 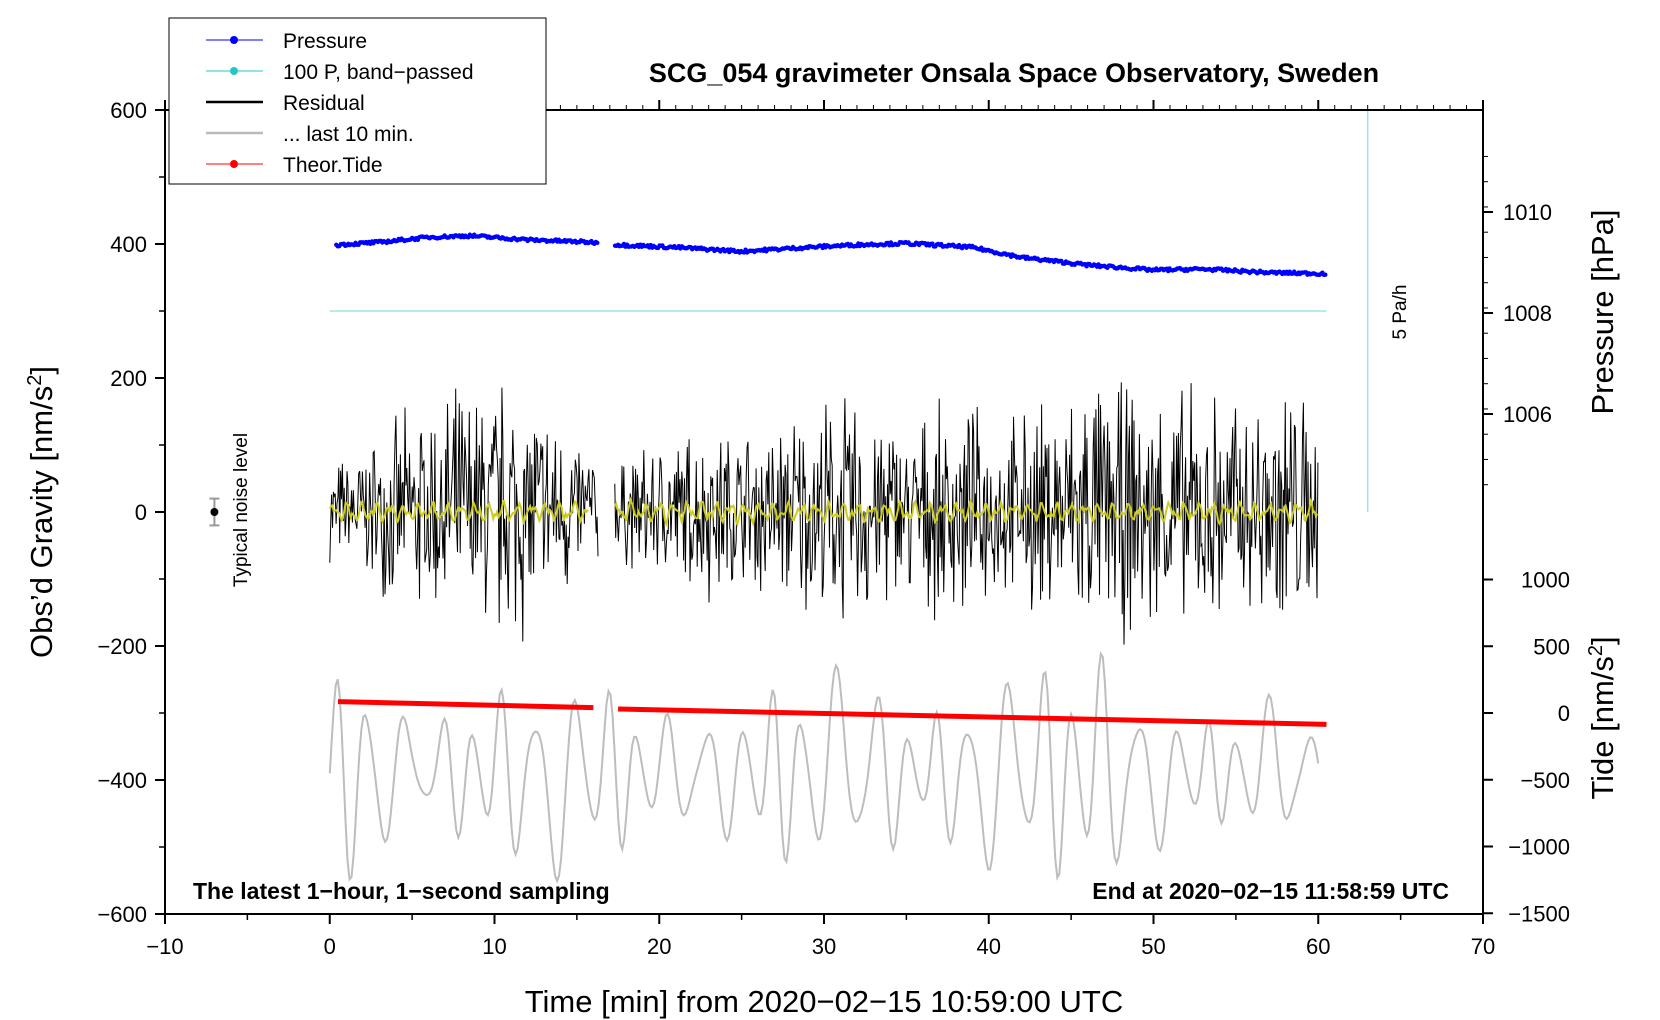 What do you see at coordinates (1539, 913) in the screenshot?
I see `tide-tick-label: −1500` at bounding box center [1539, 913].